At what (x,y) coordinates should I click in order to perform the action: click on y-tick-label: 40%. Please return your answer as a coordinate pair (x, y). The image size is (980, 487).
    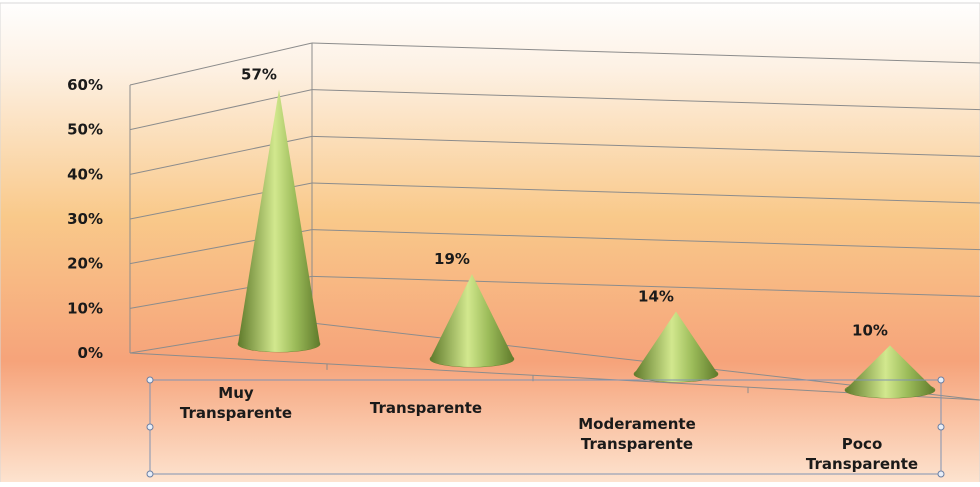
    Looking at the image, I should click on (85, 174).